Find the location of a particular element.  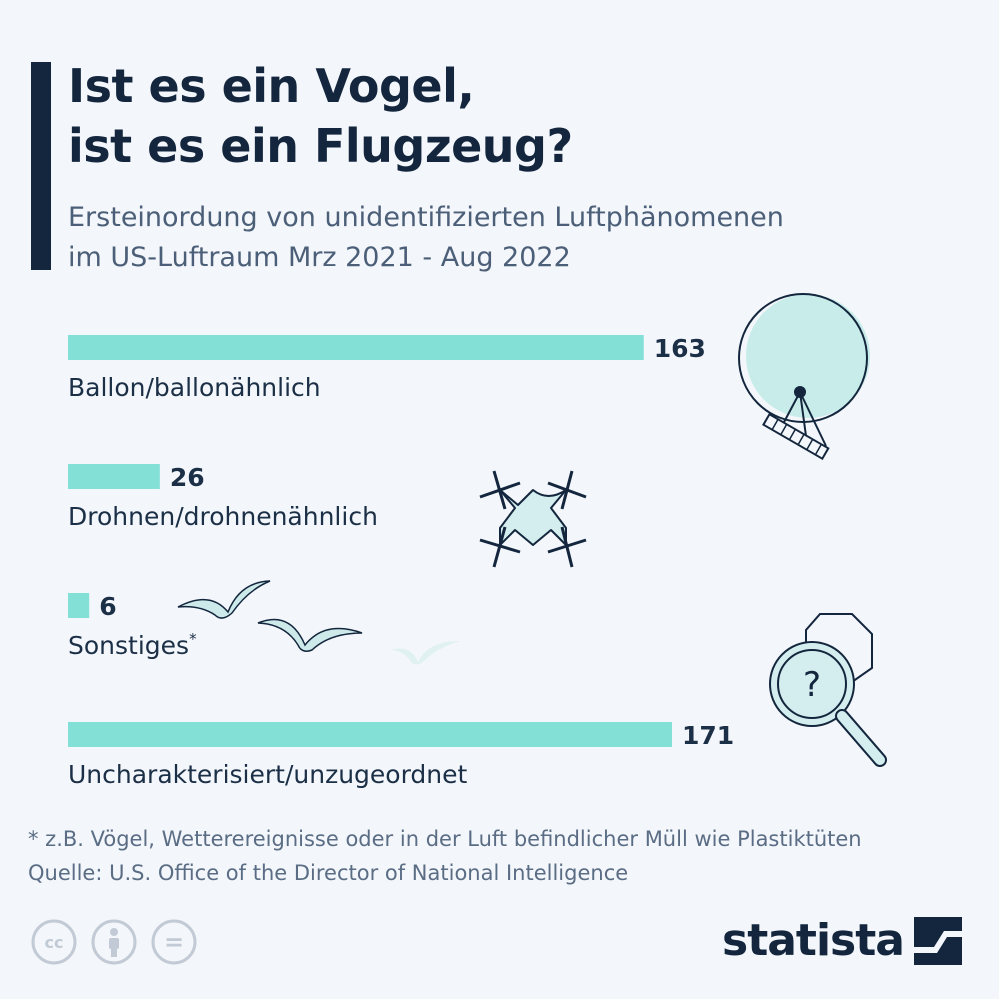

birds-icon is located at coordinates (318, 622).